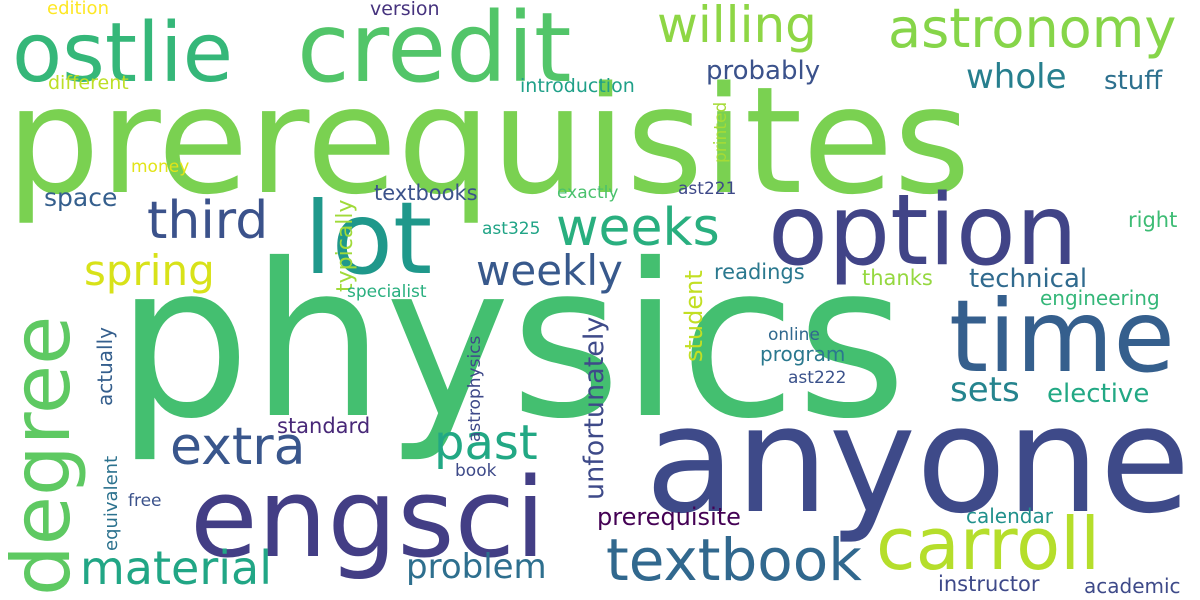 The height and width of the screenshot is (600, 1200). I want to click on word: exactly, so click(588, 193).